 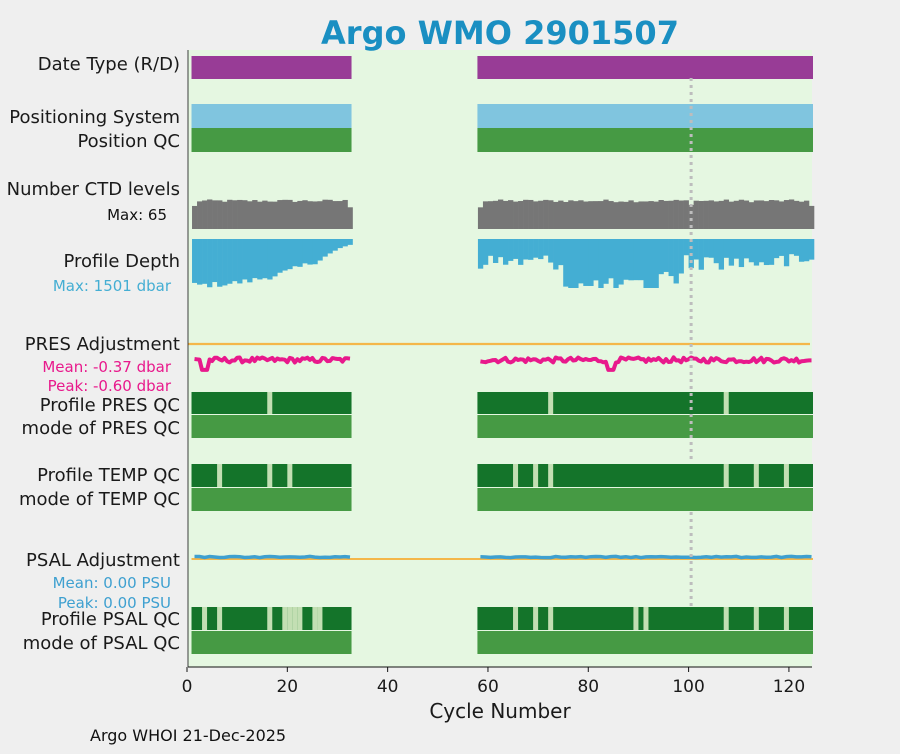 What do you see at coordinates (137, 215) in the screenshot?
I see `ctd-max-label: Max: 65` at bounding box center [137, 215].